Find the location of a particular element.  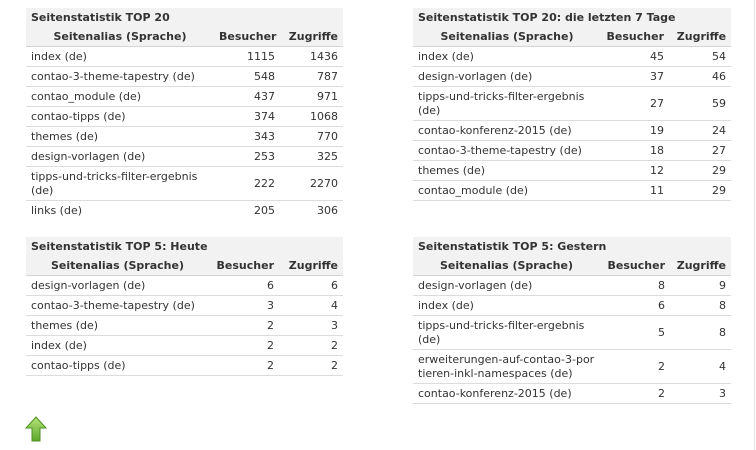

table-row: contao-konferenz-2015 (de) 19 24 is located at coordinates (572, 130).